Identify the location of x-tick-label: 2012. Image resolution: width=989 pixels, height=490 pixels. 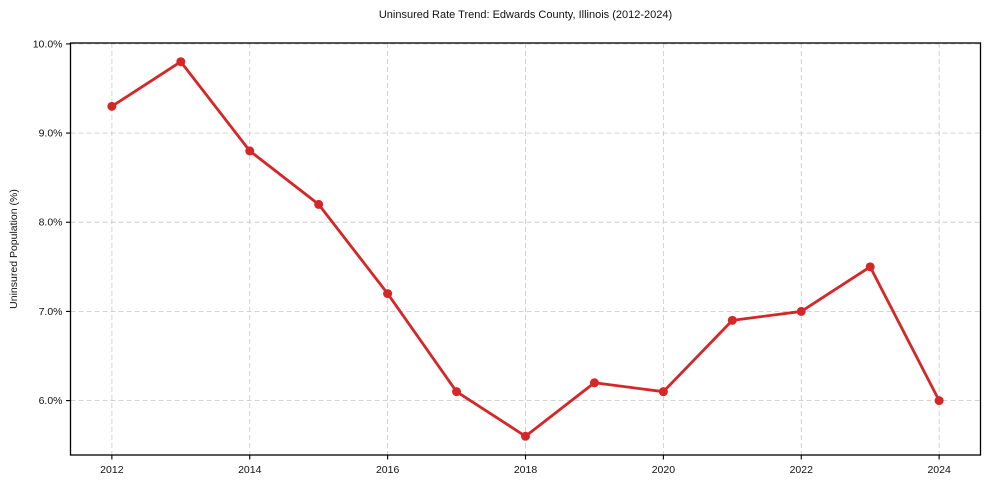
(112, 470).